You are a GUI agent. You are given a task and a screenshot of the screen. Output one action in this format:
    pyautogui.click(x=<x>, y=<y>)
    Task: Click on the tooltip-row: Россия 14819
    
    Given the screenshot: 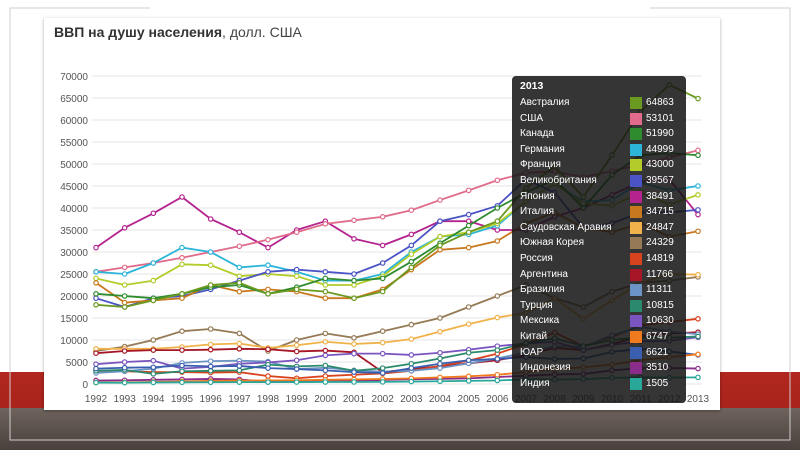 What is the action you would take?
    pyautogui.click(x=602, y=259)
    